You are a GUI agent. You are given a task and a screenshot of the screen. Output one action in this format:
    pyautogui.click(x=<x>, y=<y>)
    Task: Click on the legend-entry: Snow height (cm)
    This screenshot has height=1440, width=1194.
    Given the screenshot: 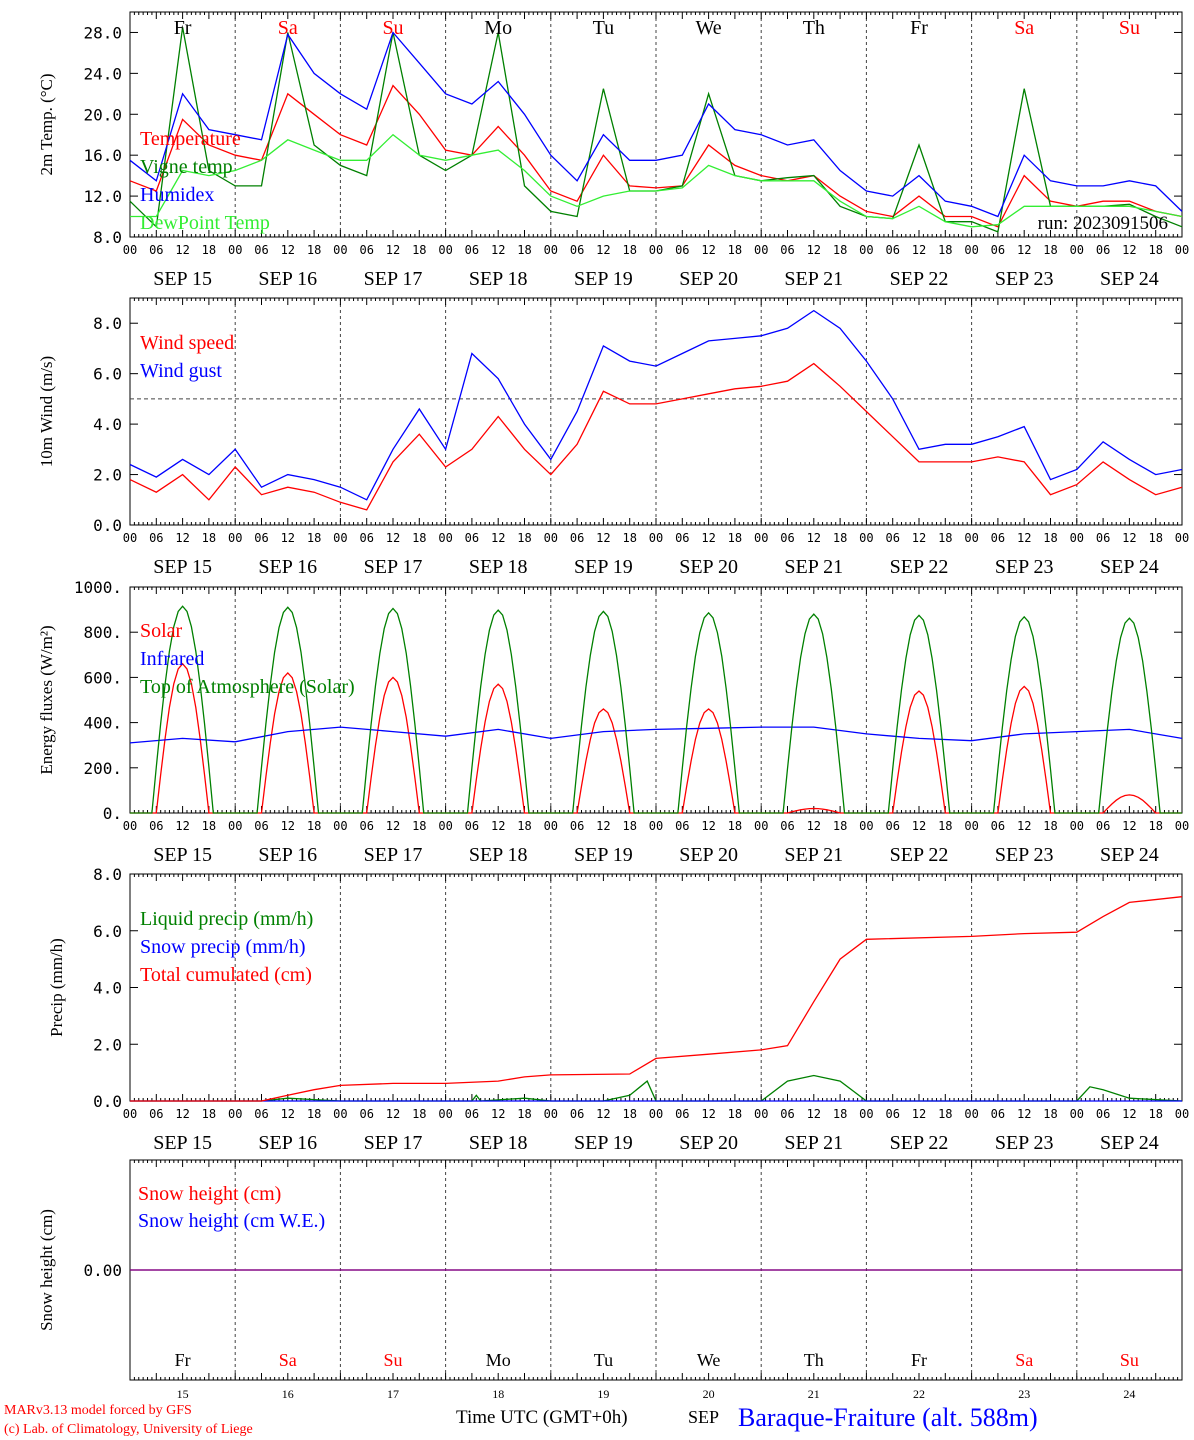 What is the action you would take?
    pyautogui.click(x=209, y=1194)
    